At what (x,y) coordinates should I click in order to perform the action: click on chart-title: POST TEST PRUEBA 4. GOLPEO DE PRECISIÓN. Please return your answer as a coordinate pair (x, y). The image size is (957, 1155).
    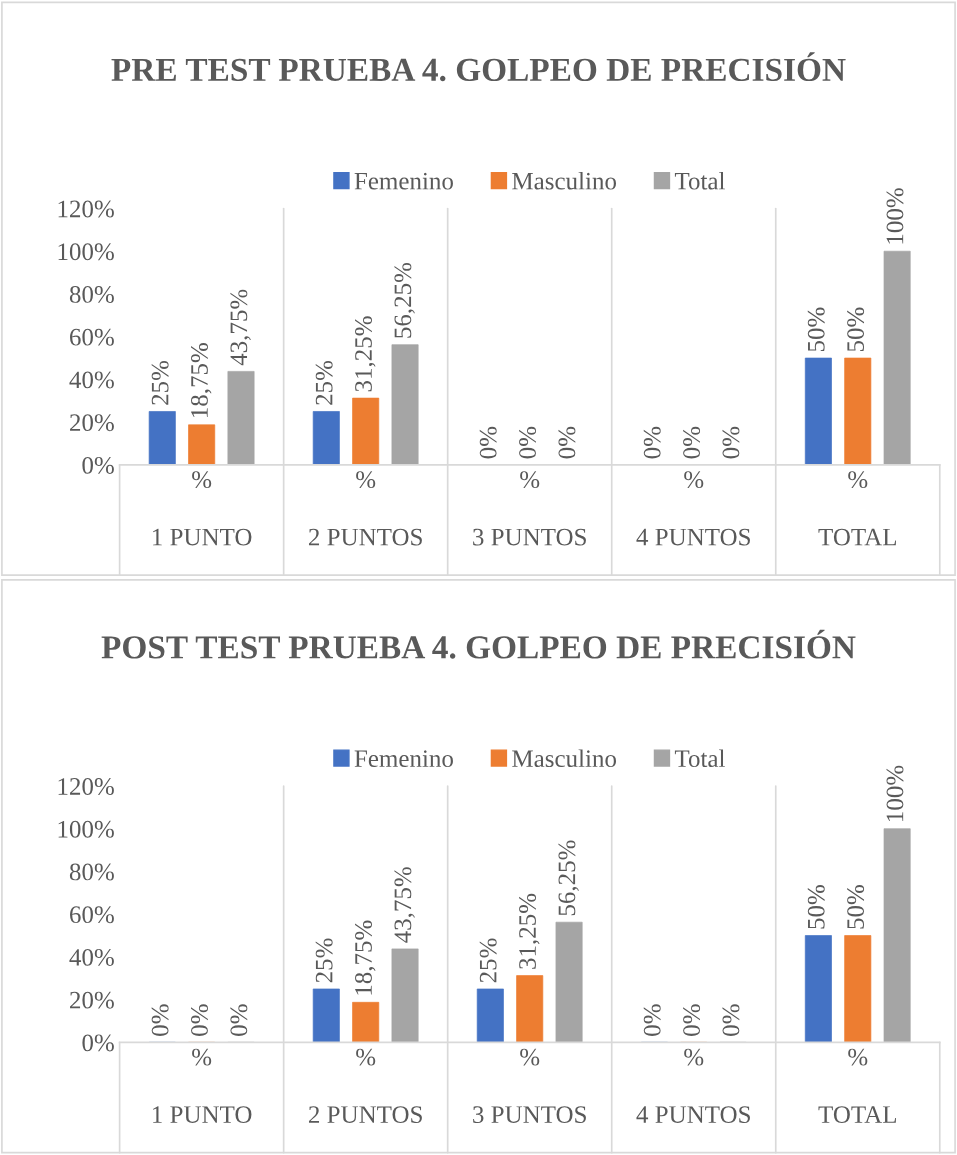
    Looking at the image, I should click on (478, 644).